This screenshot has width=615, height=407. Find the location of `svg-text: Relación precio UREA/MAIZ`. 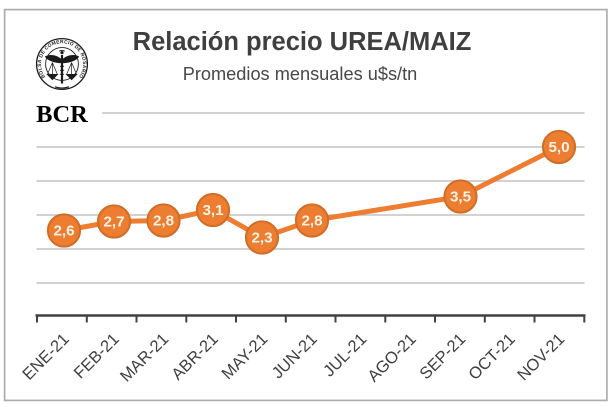

svg-text: Relación precio UREA/MAIZ is located at coordinates (302, 42).